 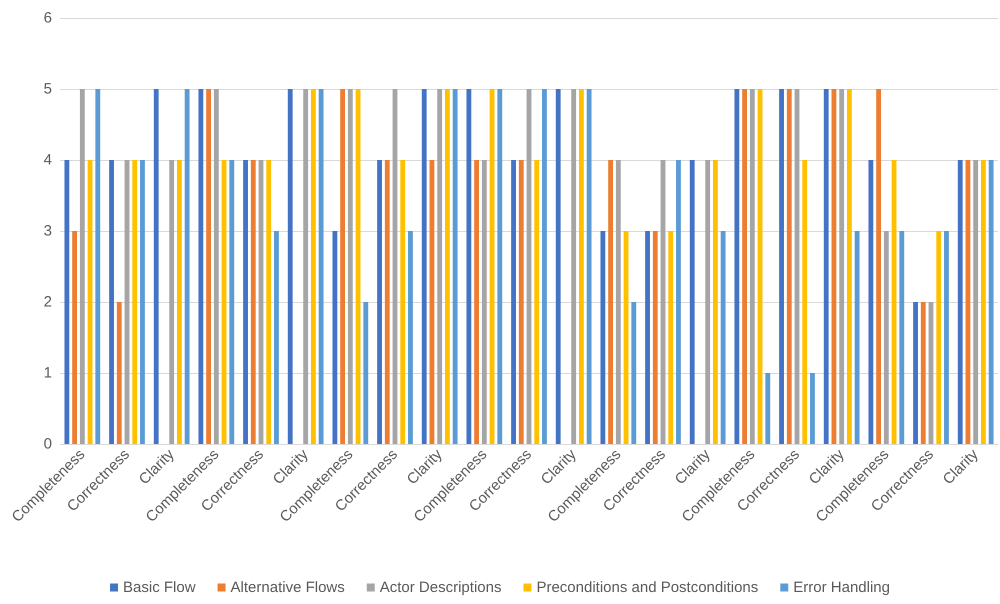 What do you see at coordinates (48, 302) in the screenshot?
I see `y-tick-label: 2` at bounding box center [48, 302].